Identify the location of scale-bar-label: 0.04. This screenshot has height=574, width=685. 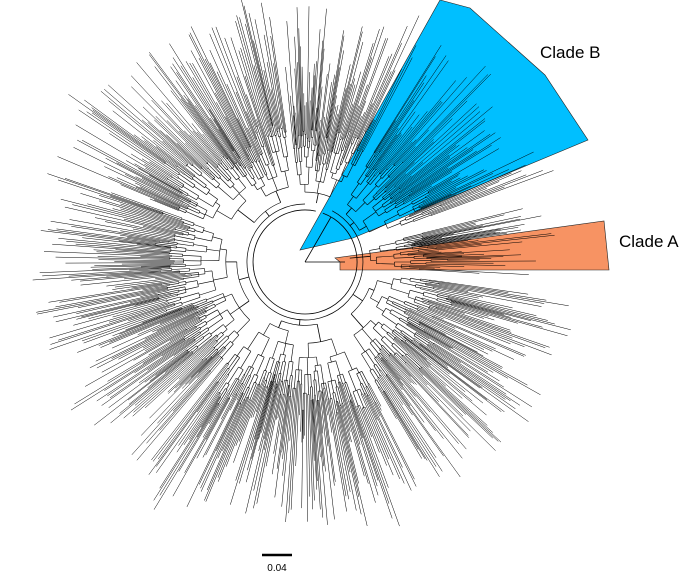
(277, 568).